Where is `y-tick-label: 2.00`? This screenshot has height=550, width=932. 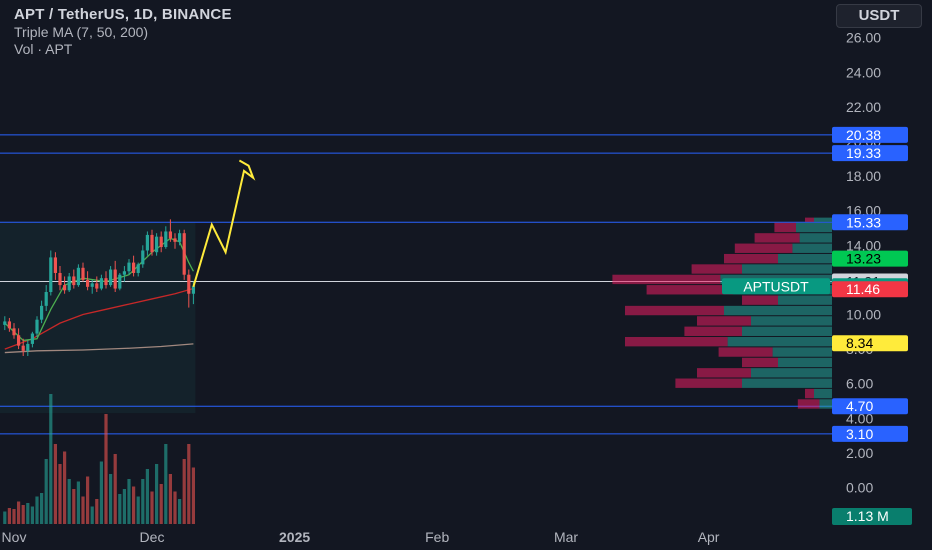 y-tick-label: 2.00 is located at coordinates (859, 453).